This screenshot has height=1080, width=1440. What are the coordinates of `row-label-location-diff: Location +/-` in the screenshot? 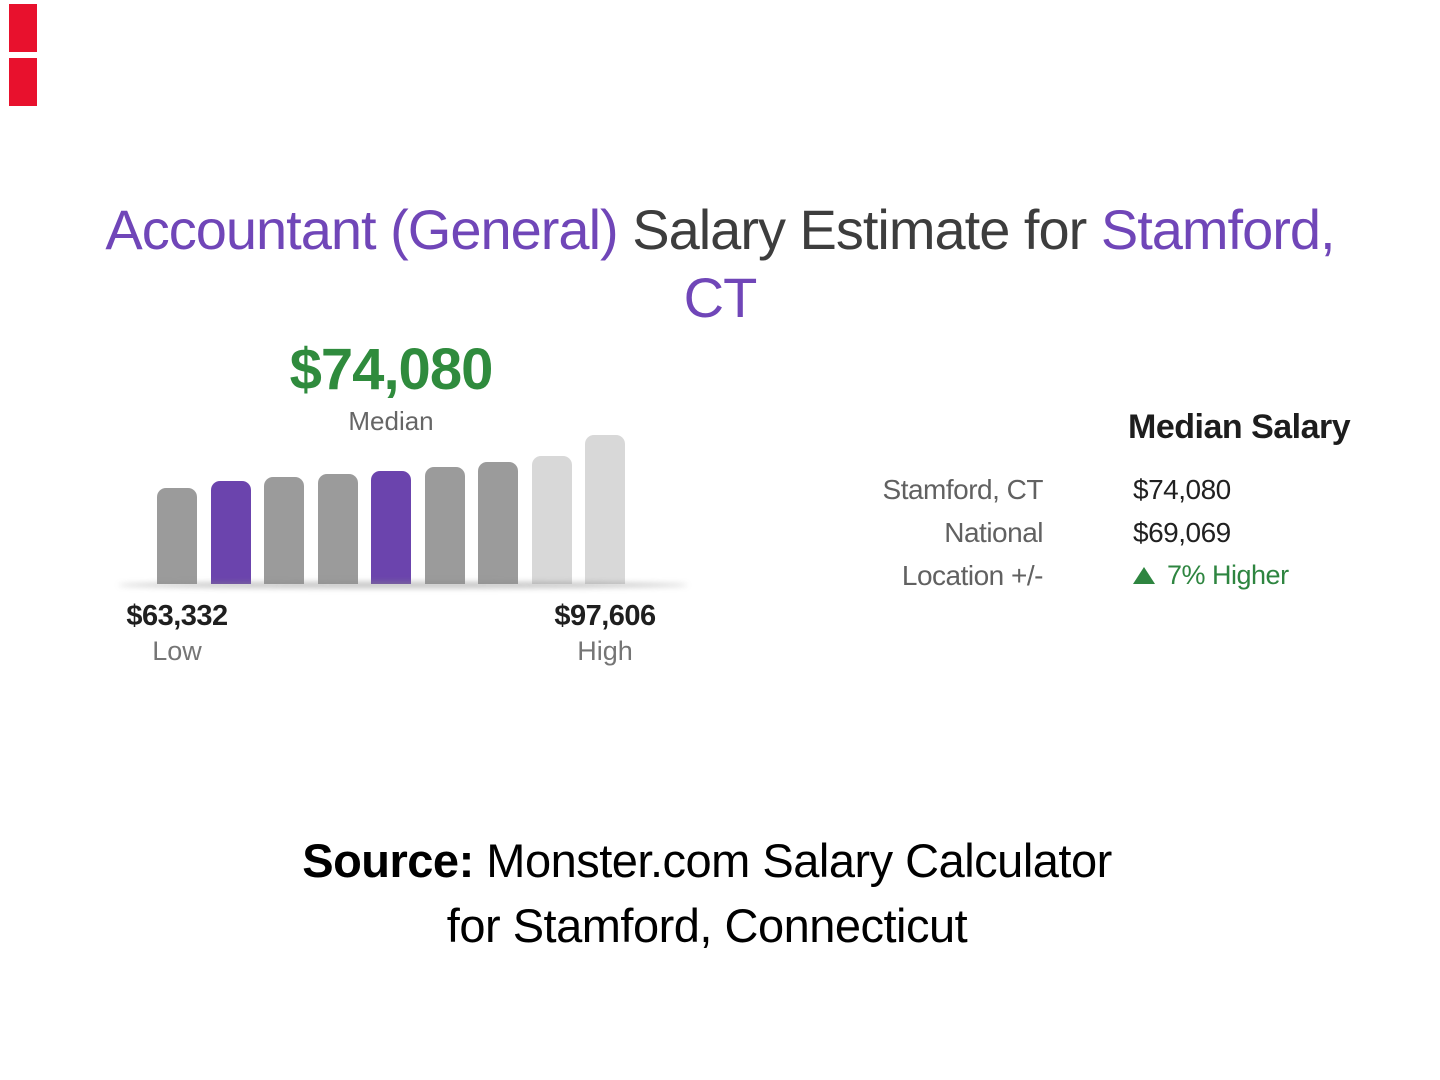 It's located at (972, 575).